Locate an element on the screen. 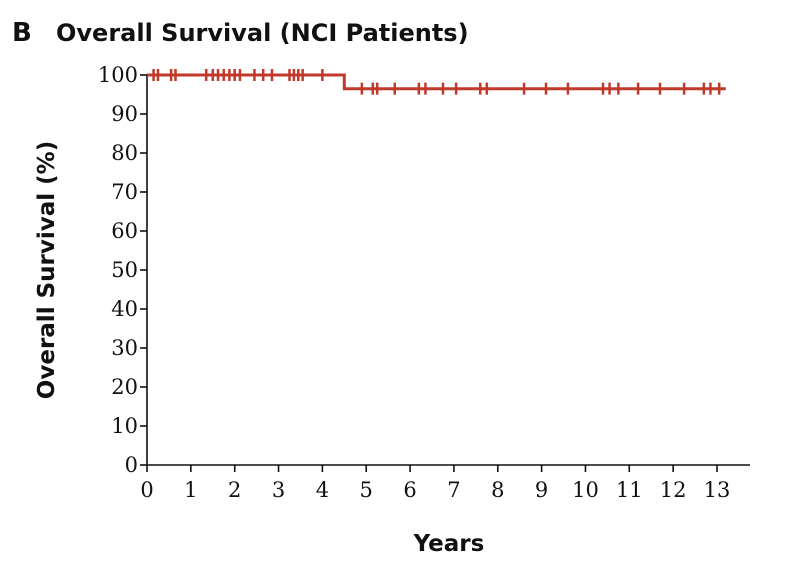 The height and width of the screenshot is (583, 785). x-tick-label: 9 is located at coordinates (541, 490).